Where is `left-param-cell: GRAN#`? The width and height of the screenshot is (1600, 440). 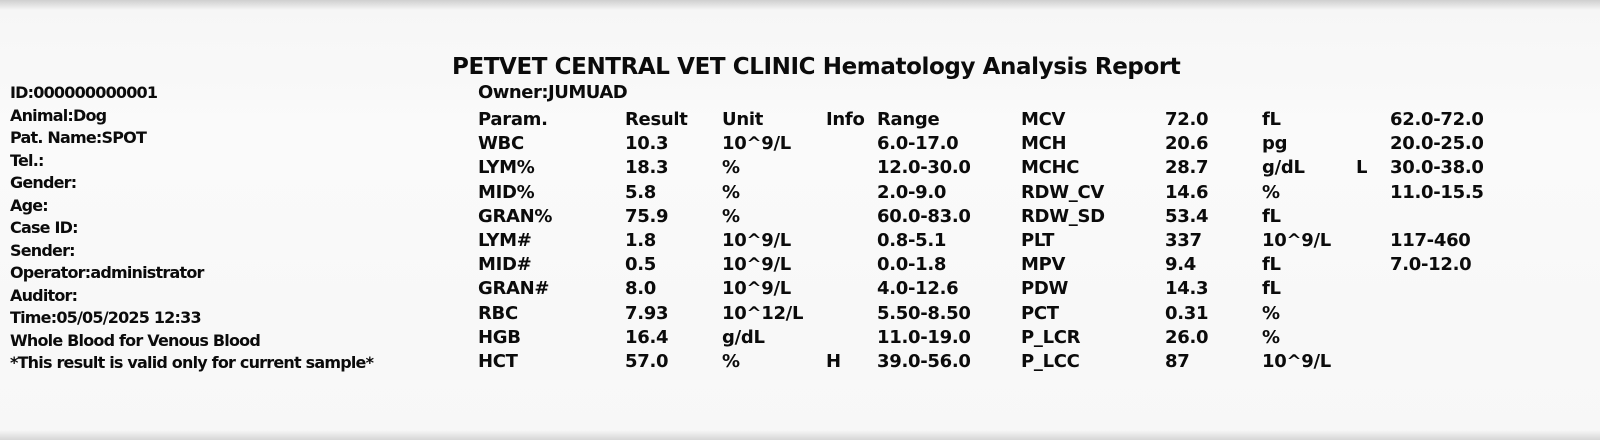 left-param-cell: GRAN# is located at coordinates (514, 289).